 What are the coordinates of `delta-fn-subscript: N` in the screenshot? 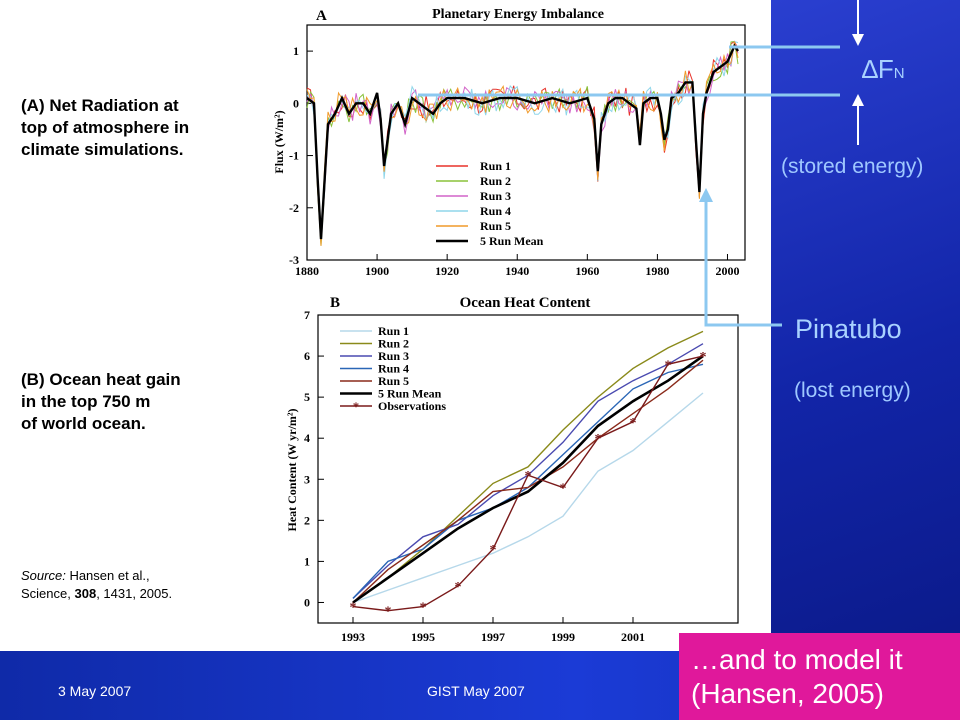 It's located at (899, 73).